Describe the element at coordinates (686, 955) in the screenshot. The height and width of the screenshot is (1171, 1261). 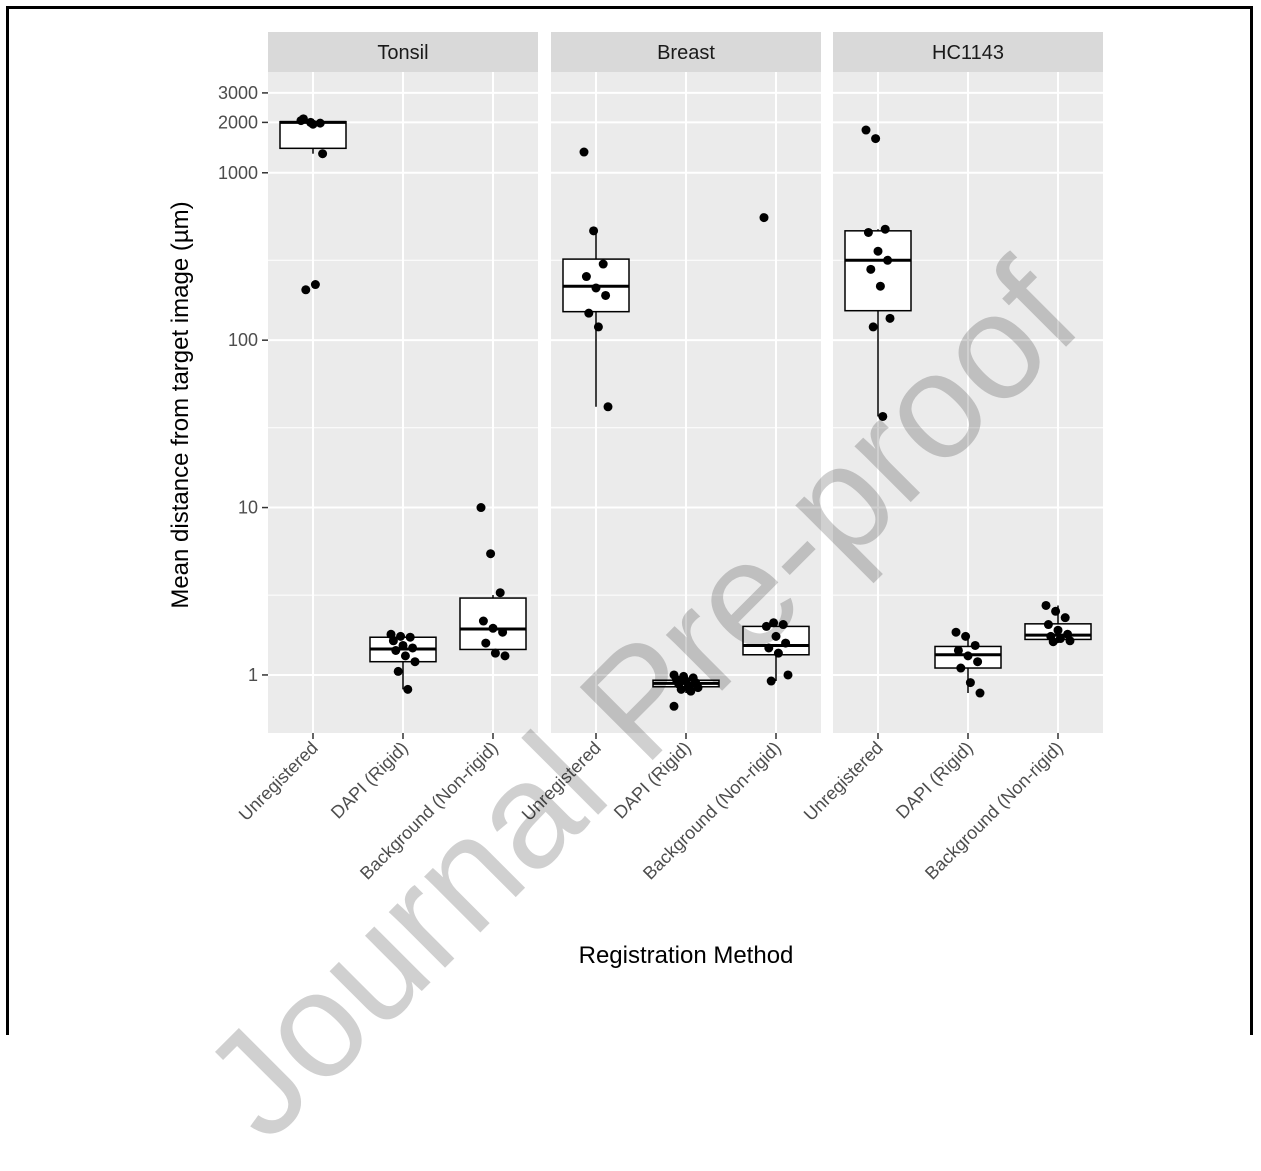
I see `x-axis-title: Registration Method` at that location.